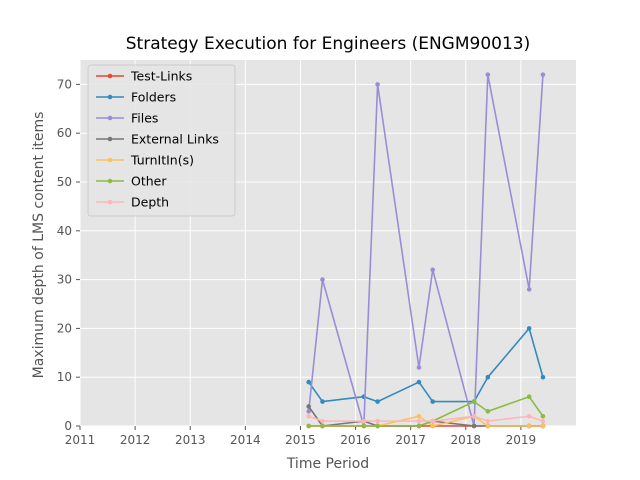  What do you see at coordinates (64, 84) in the screenshot?
I see `y-tick-label: 70` at bounding box center [64, 84].